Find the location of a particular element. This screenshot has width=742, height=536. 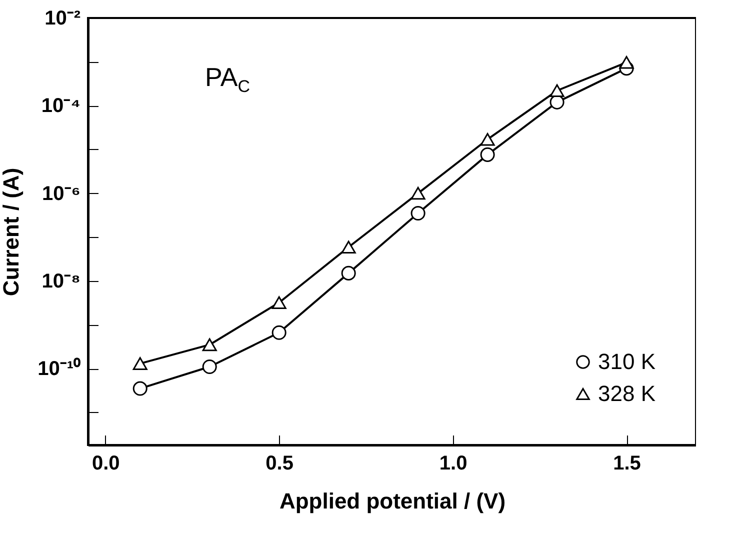

x-axis-title: Applied potential / (V) is located at coordinates (392, 501).